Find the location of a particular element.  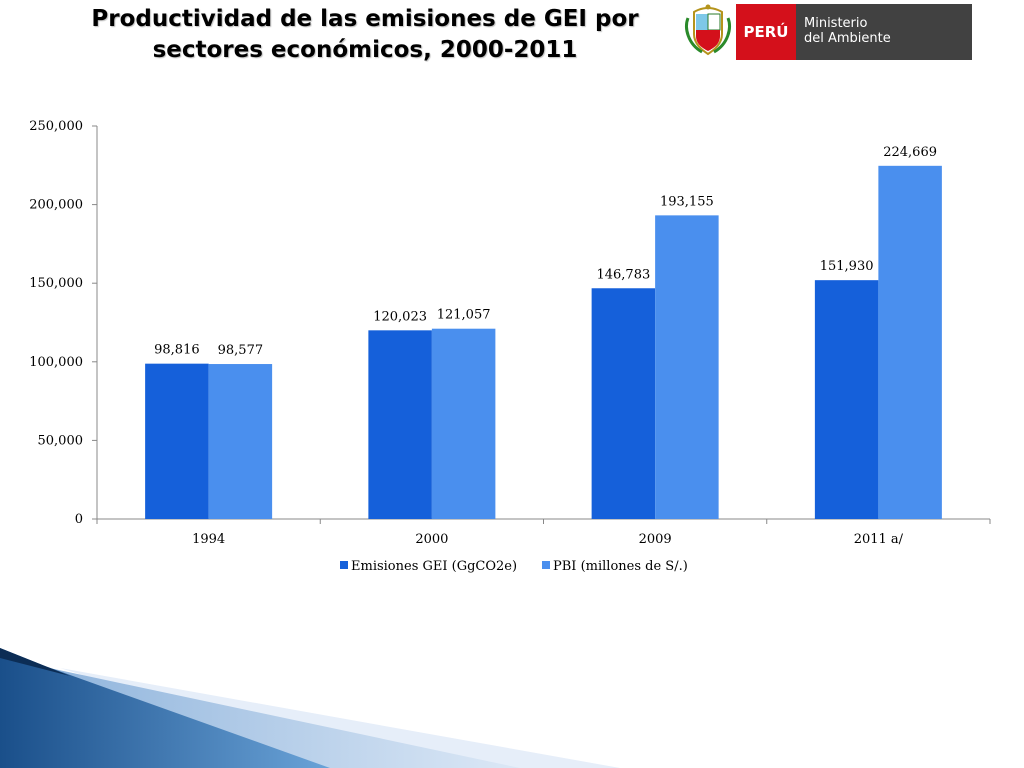

legend-label-emisiones: Emisiones GEI (GgCO2e) is located at coordinates (434, 566).